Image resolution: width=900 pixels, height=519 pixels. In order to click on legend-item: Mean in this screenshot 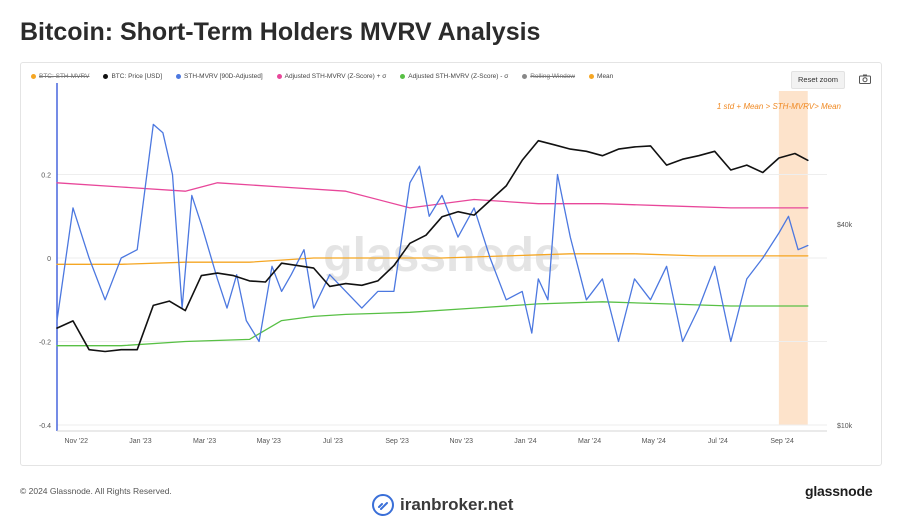, I will do `click(601, 76)`.